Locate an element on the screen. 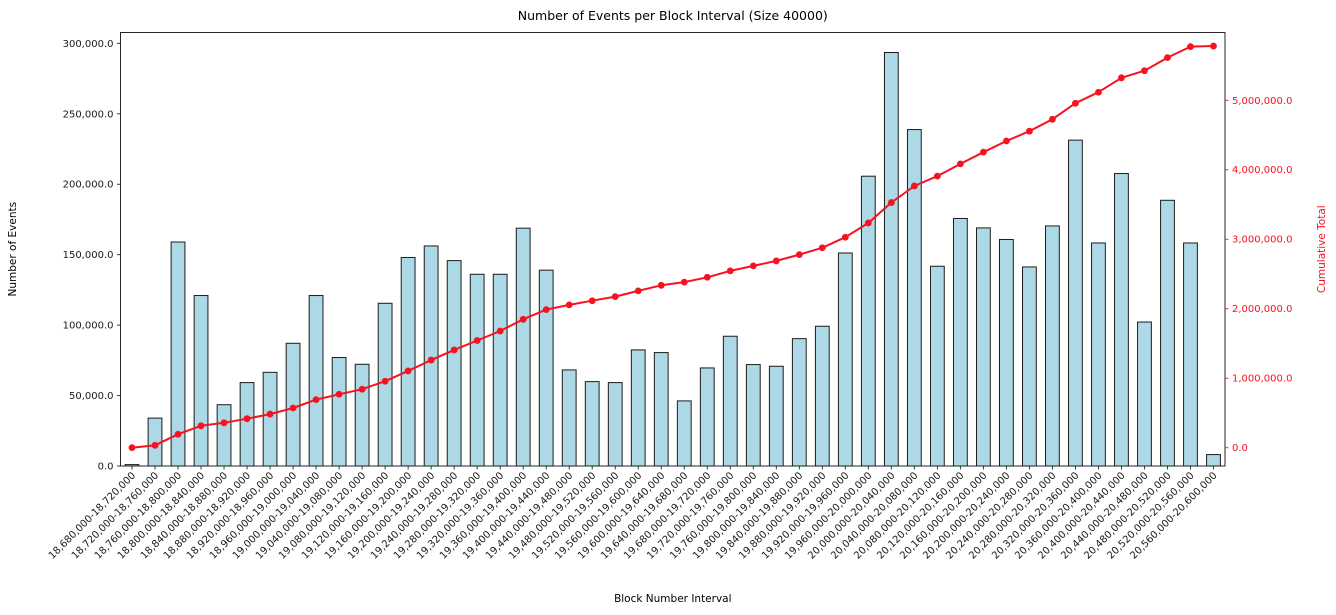 This screenshot has height=615, width=1336. right-tick-label: 4,000,000.0 is located at coordinates (1262, 170).